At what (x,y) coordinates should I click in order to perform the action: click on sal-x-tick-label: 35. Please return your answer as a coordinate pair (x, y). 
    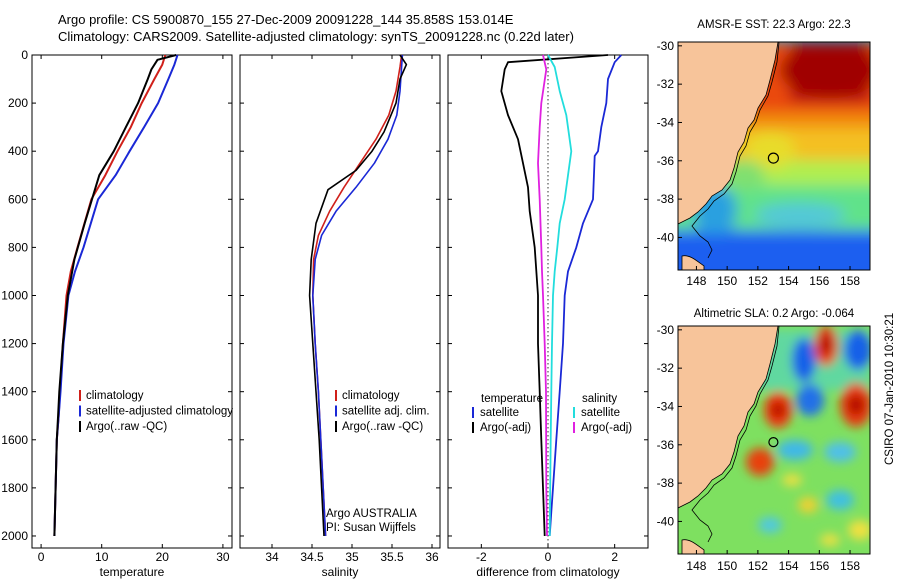
    Looking at the image, I should click on (352, 557).